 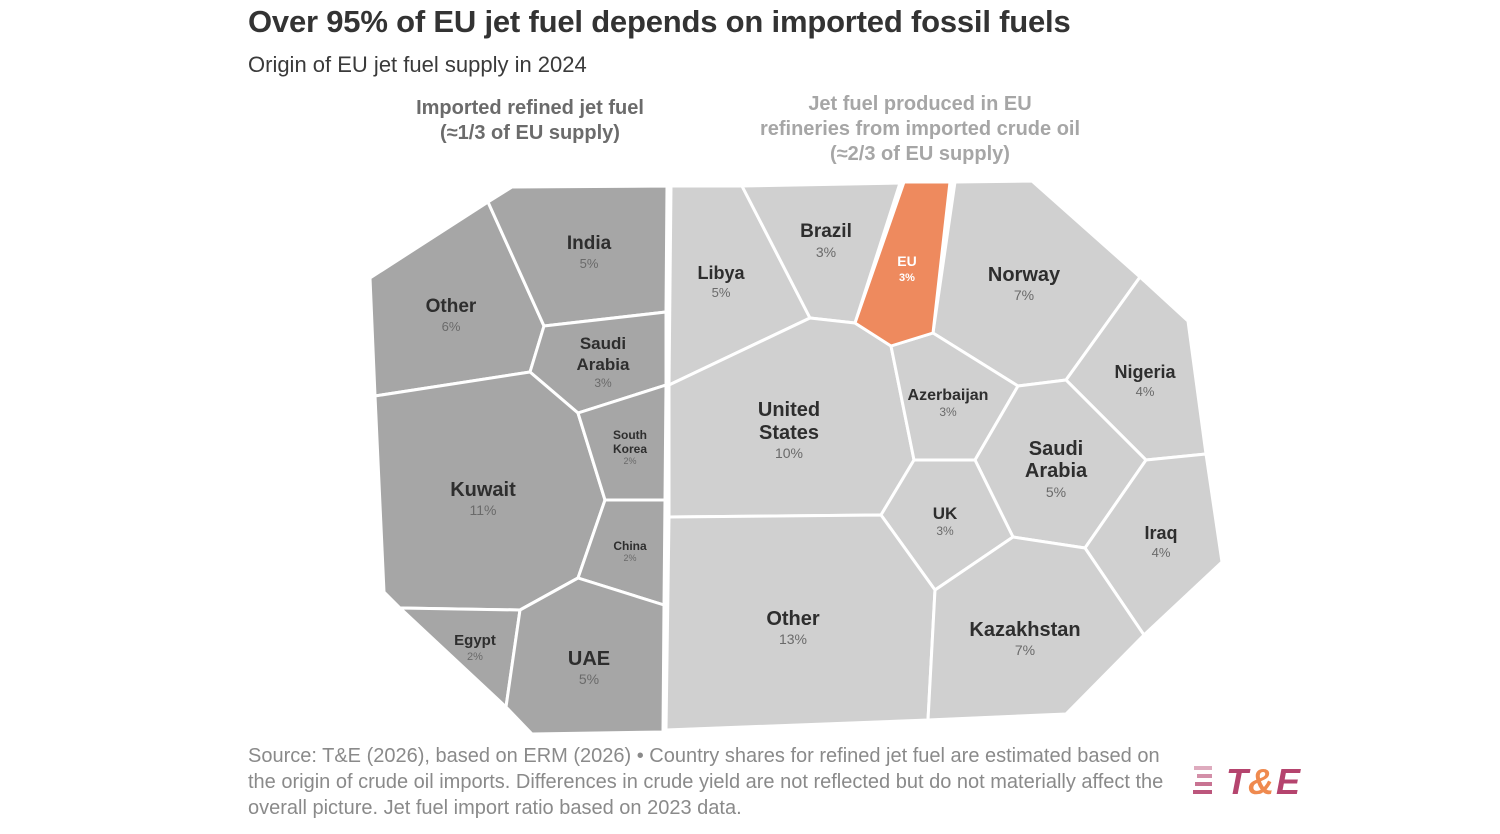 I want to click on group-imported-refined, so click(x=518, y=460).